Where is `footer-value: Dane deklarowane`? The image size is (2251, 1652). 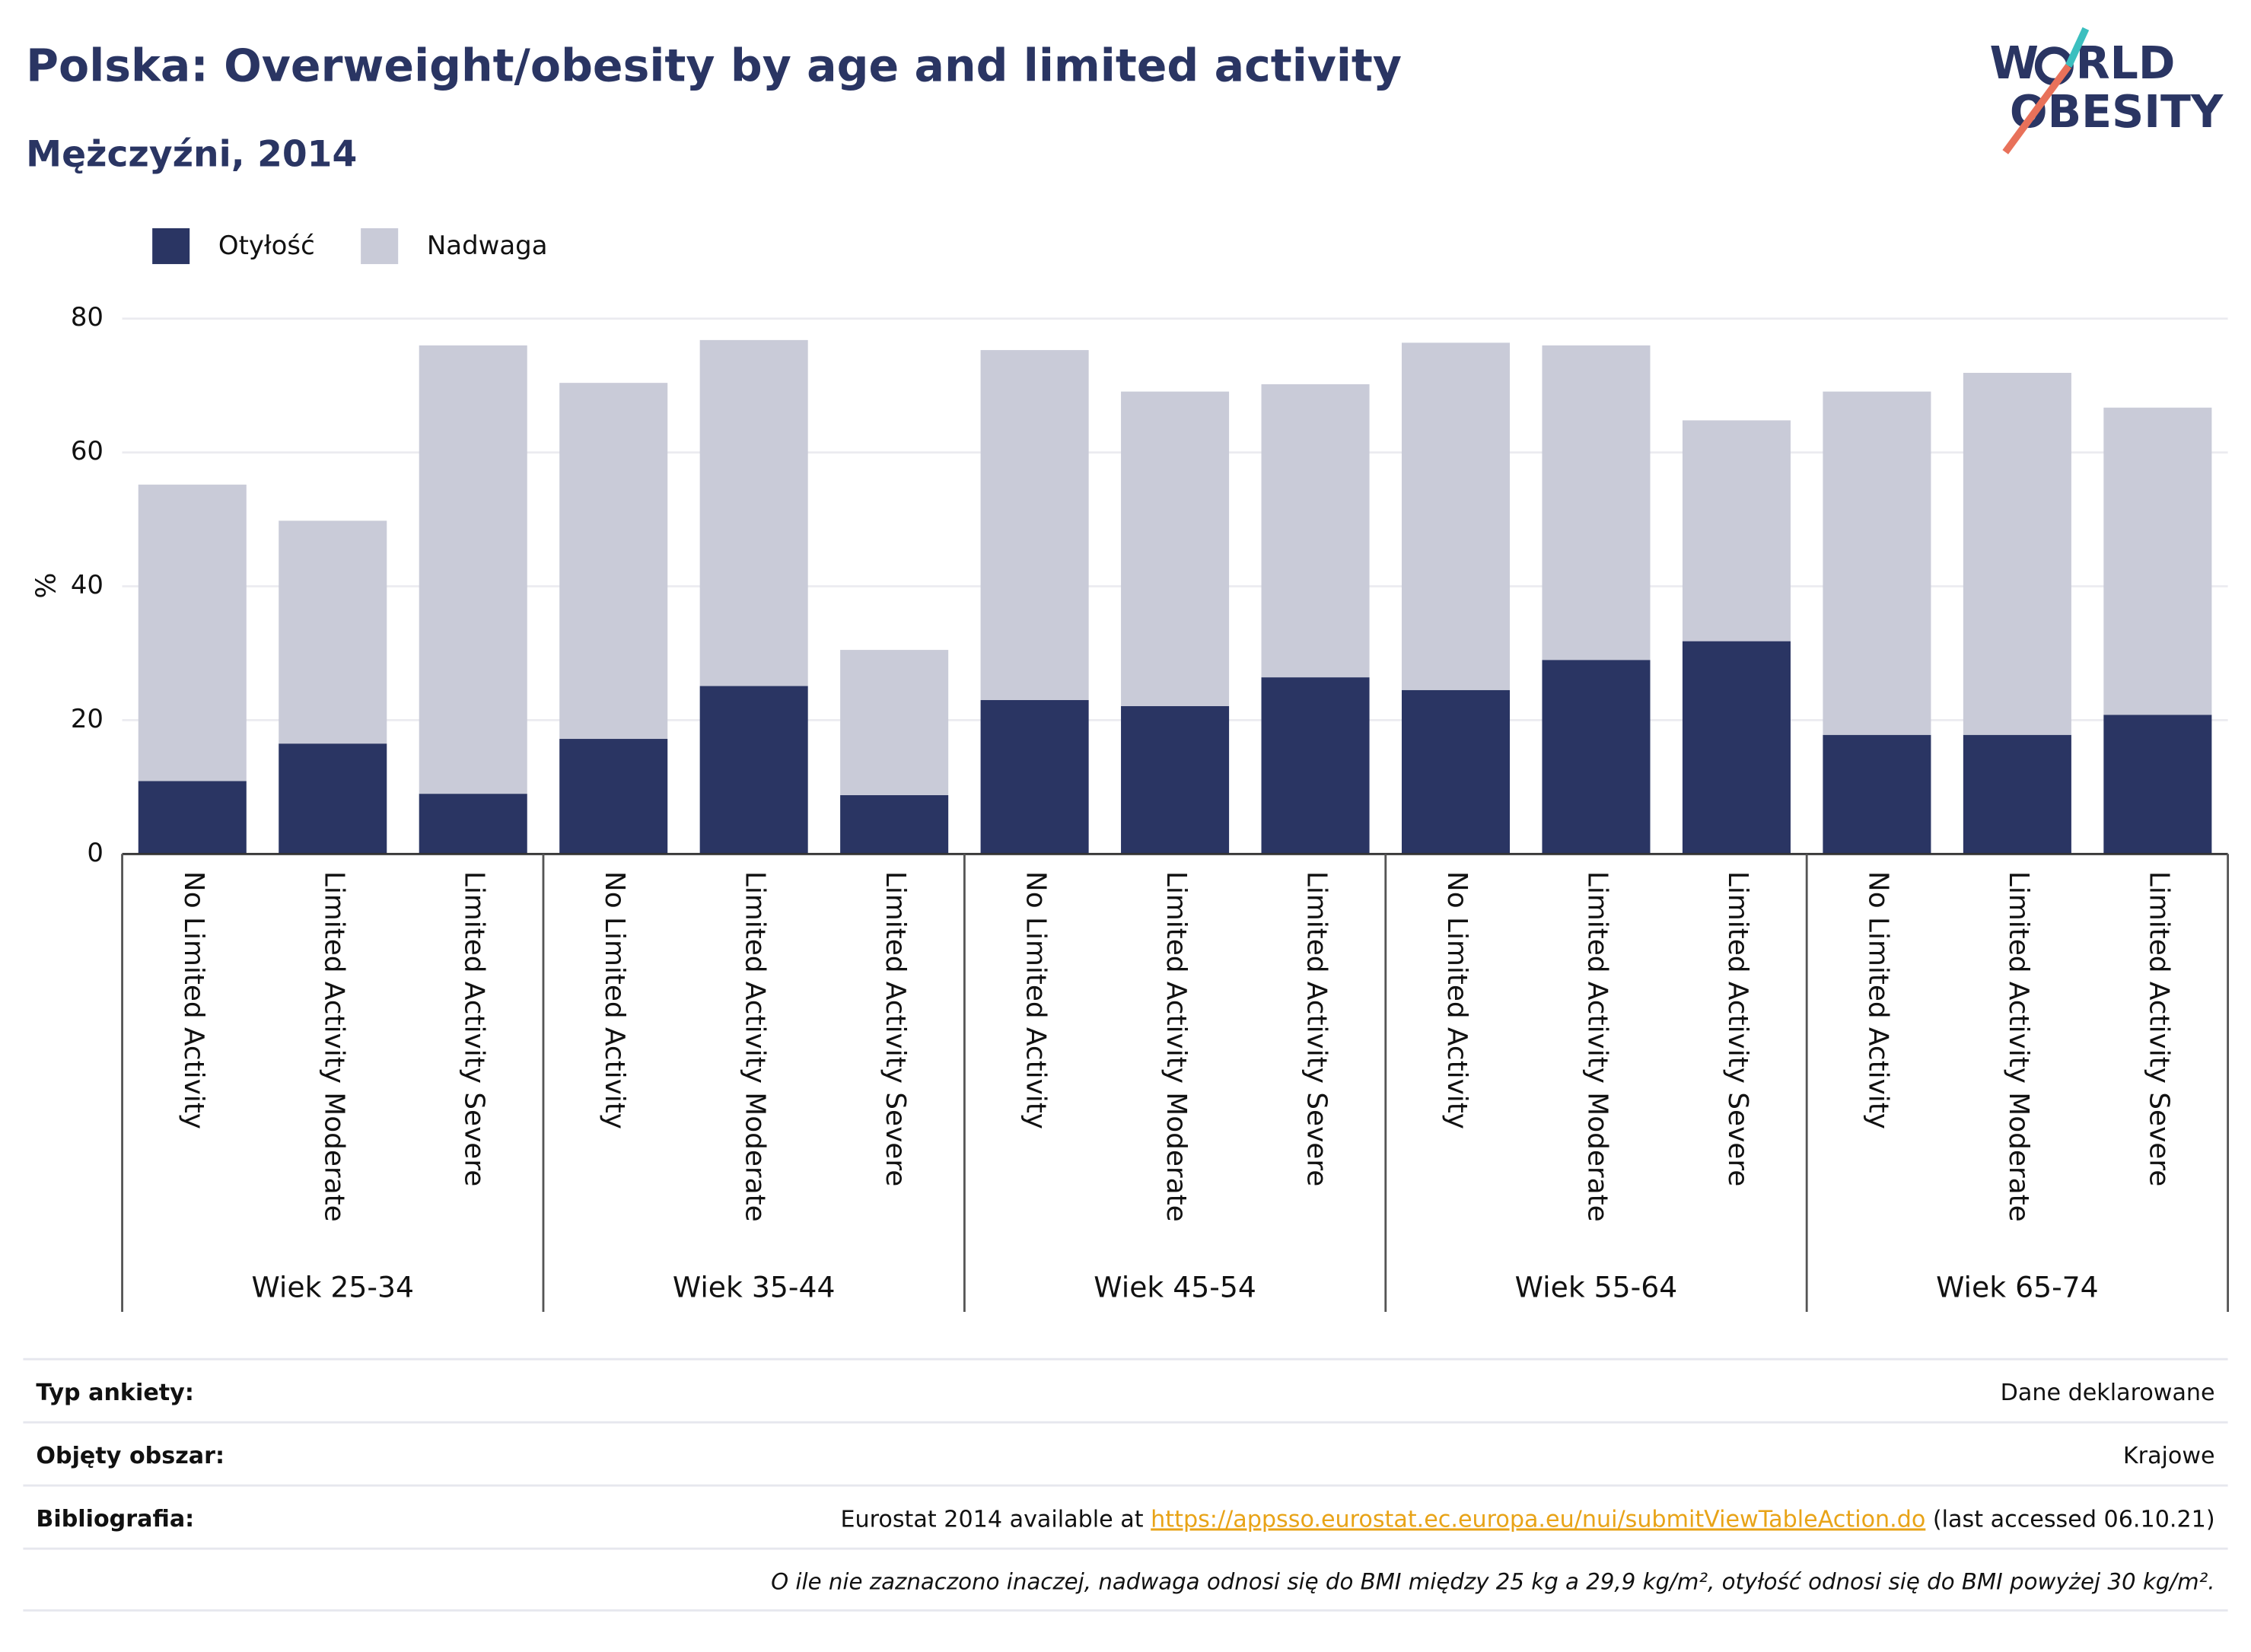
footer-value: Dane deklarowane is located at coordinates (2108, 1393).